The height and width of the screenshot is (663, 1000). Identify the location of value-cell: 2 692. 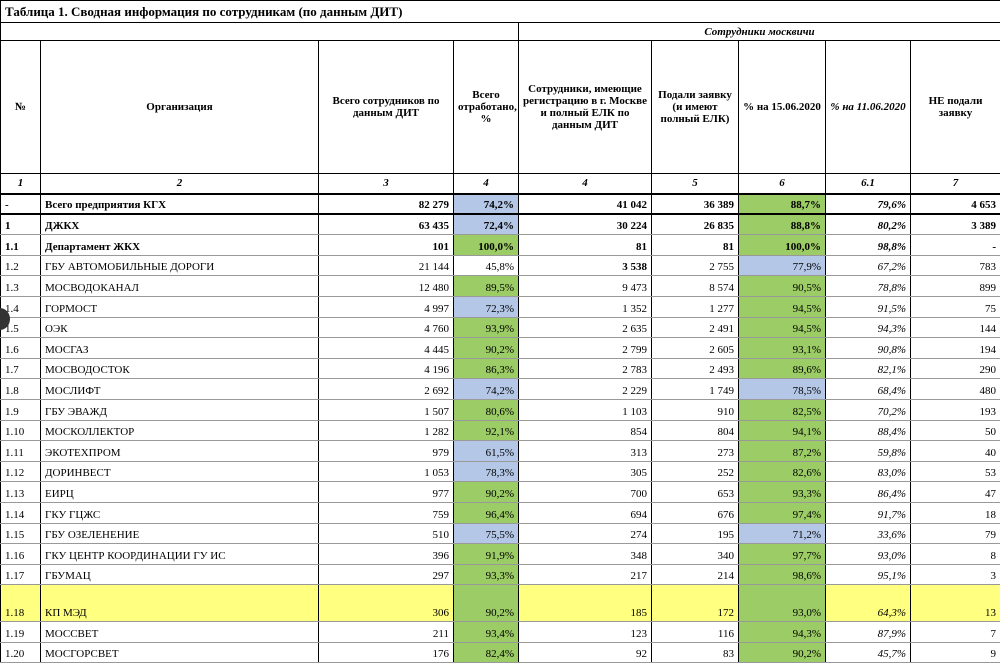
(386, 389).